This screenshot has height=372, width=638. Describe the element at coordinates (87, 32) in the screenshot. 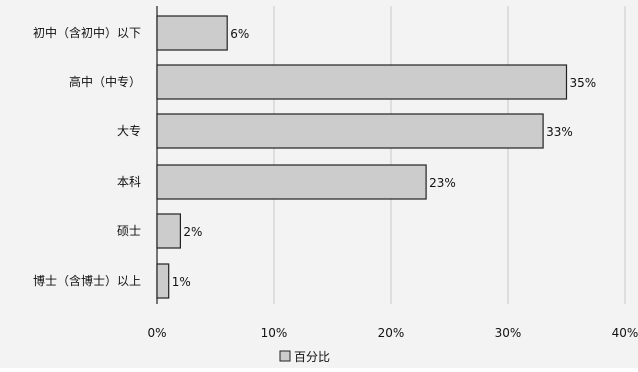

I see `category-label-0: 初中（含初中）以下` at that location.